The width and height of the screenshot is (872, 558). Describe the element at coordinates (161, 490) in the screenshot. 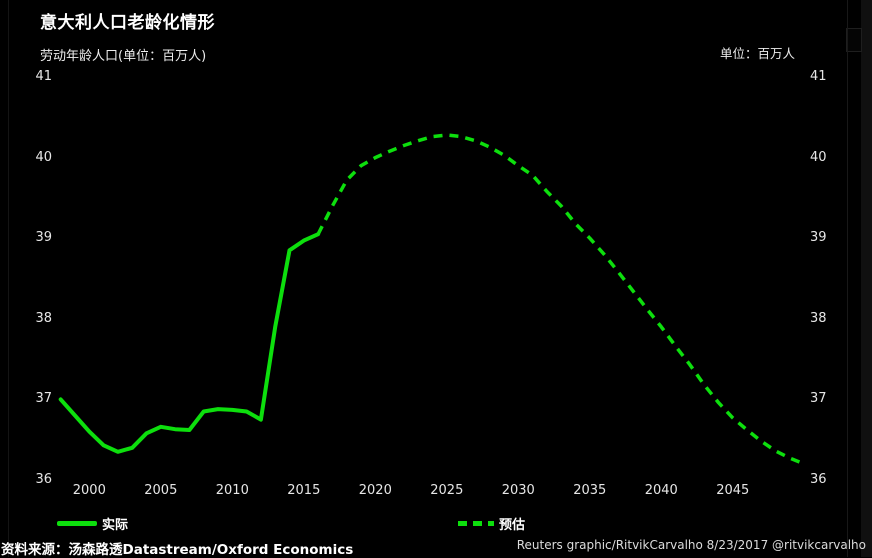

I see `x-tick-label: 2005` at that location.